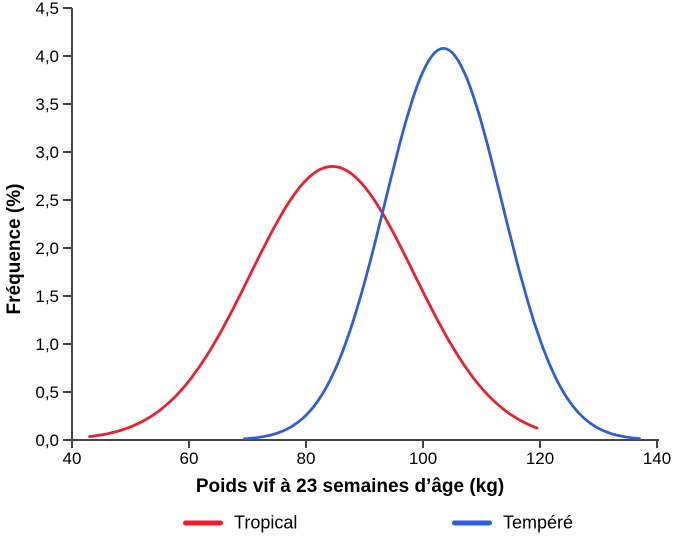  What do you see at coordinates (47, 56) in the screenshot?
I see `y-tick-label: 4,0` at bounding box center [47, 56].